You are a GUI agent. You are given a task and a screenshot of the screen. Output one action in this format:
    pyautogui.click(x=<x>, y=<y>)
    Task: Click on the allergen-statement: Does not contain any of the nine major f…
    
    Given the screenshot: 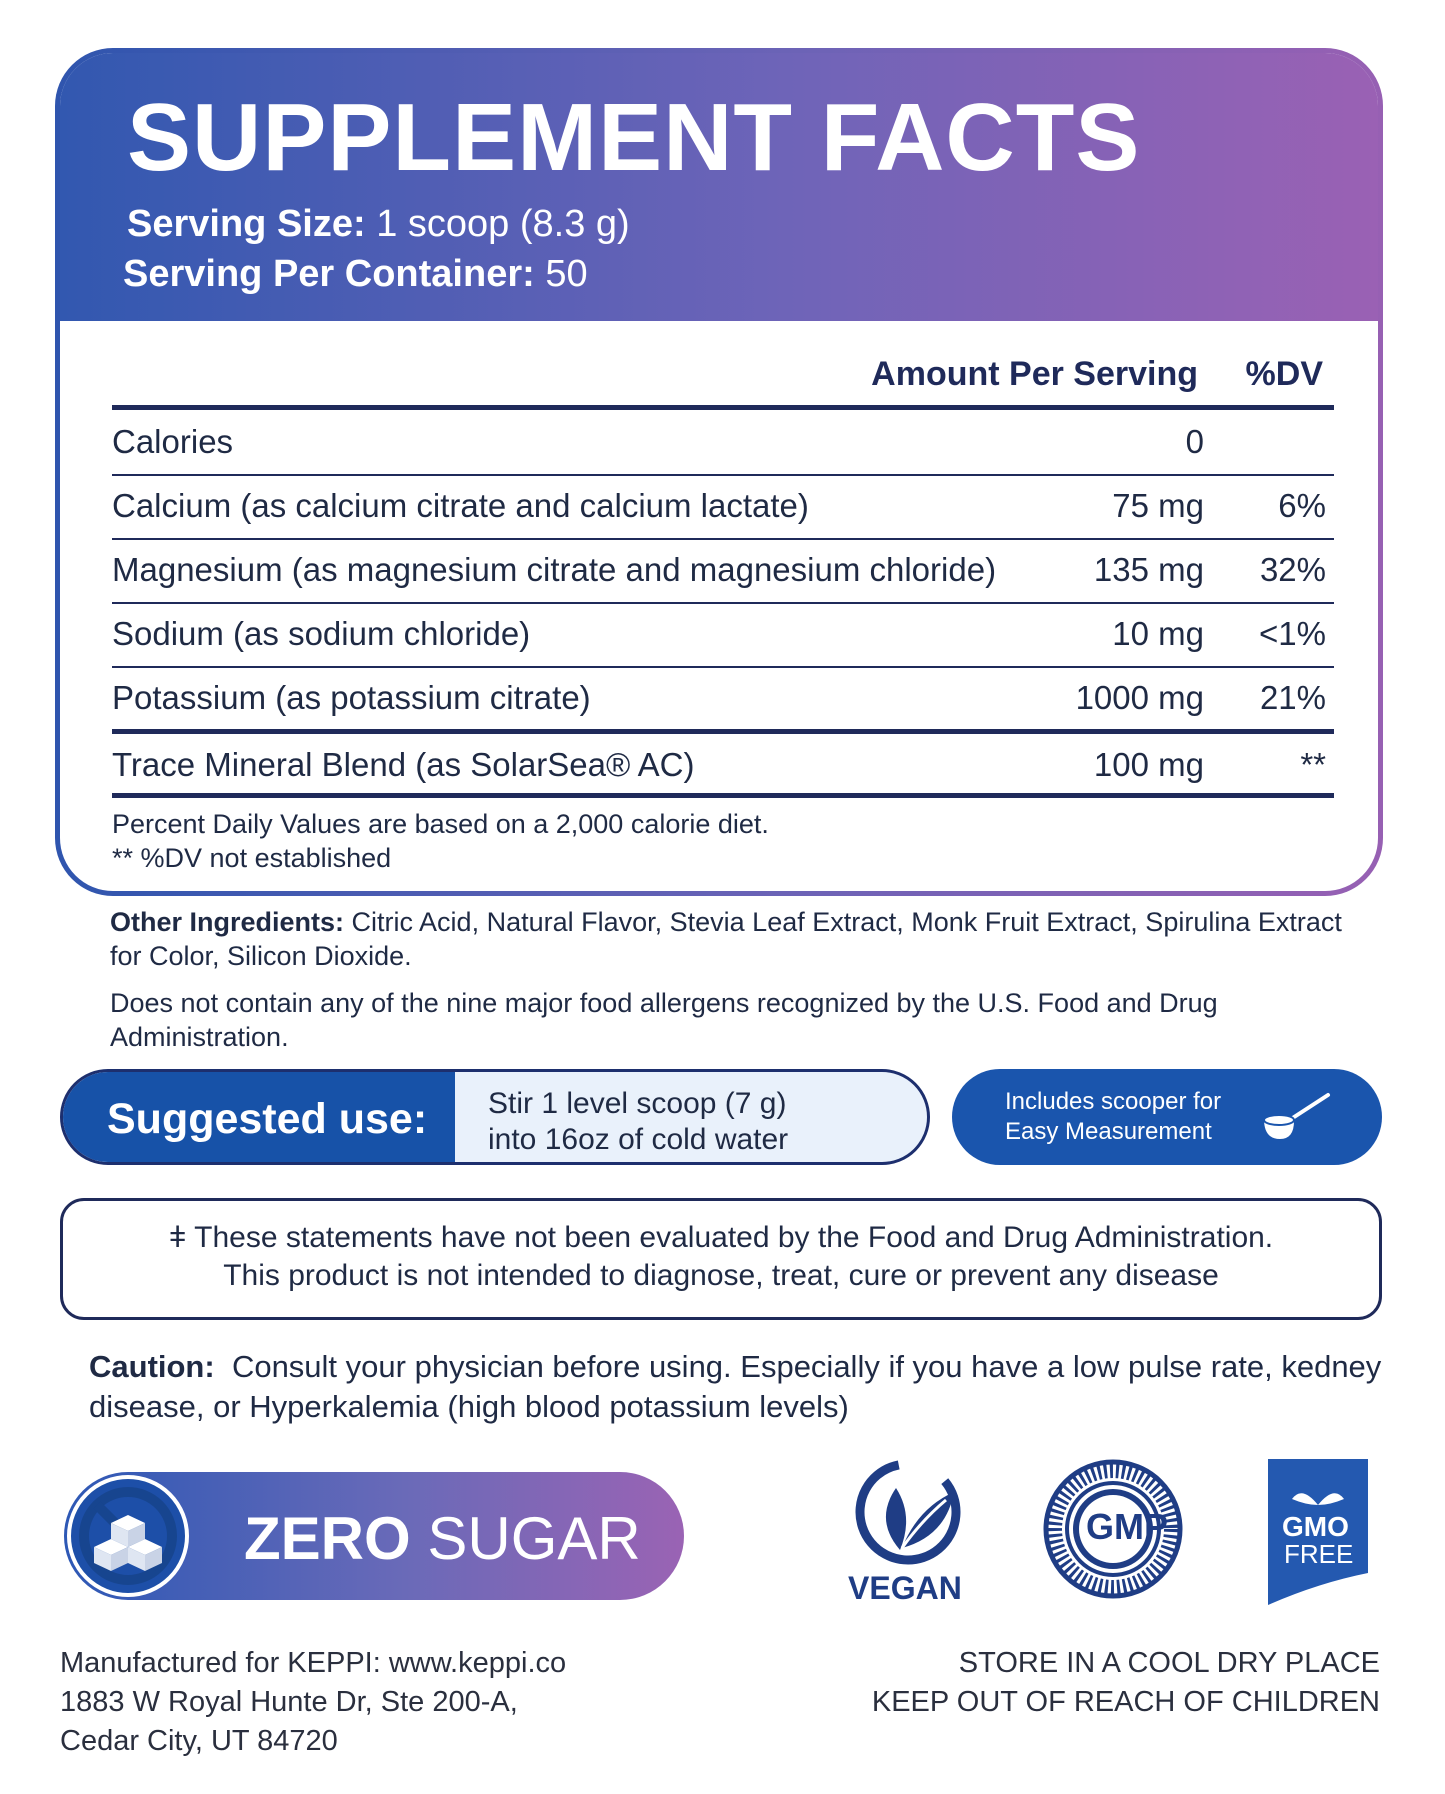 What is the action you would take?
    pyautogui.click(x=664, y=1020)
    